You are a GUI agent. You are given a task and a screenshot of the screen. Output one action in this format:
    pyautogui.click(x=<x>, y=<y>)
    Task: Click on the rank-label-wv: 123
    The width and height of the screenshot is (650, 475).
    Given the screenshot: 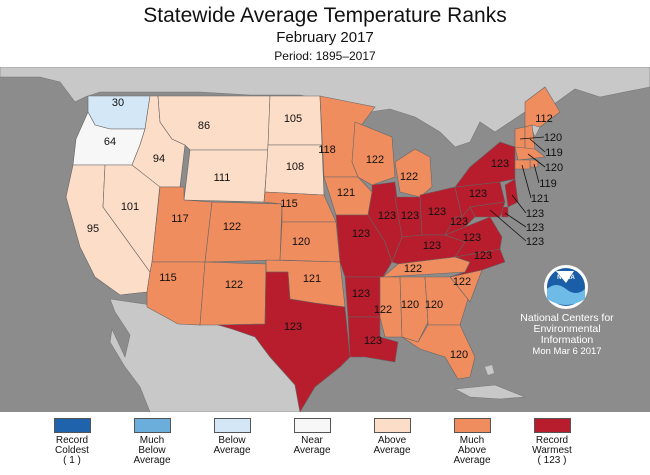 What is the action you would take?
    pyautogui.click(x=459, y=222)
    